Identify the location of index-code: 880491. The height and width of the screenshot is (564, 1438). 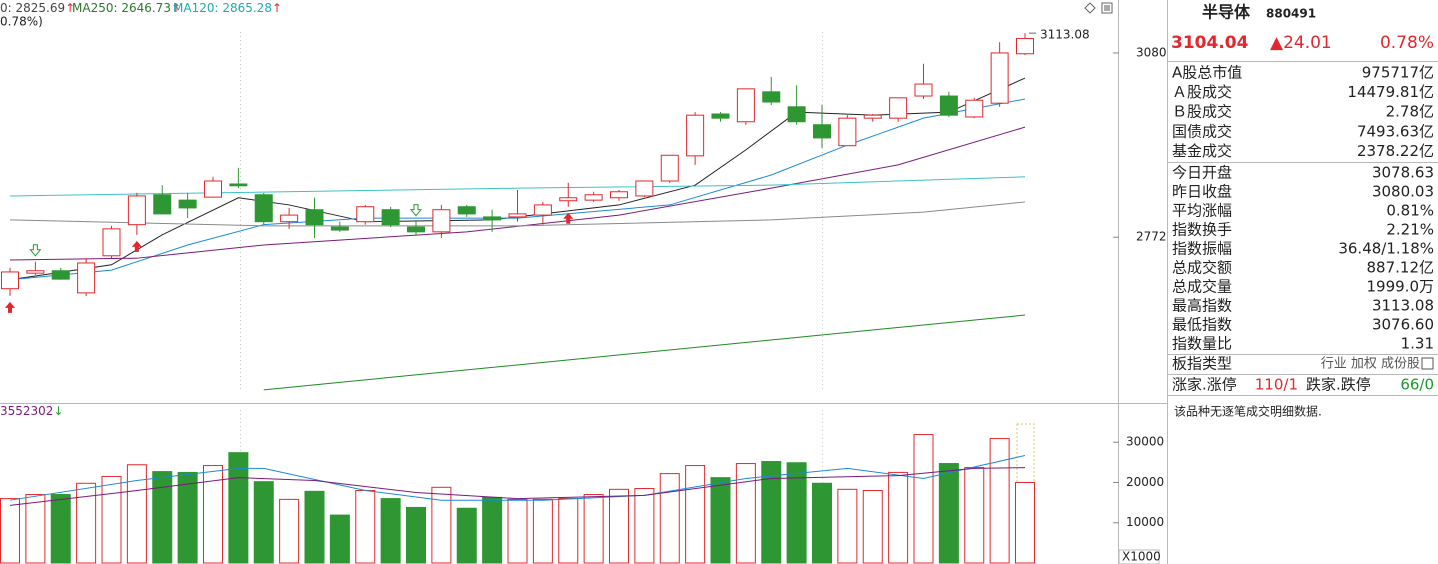
(1291, 14).